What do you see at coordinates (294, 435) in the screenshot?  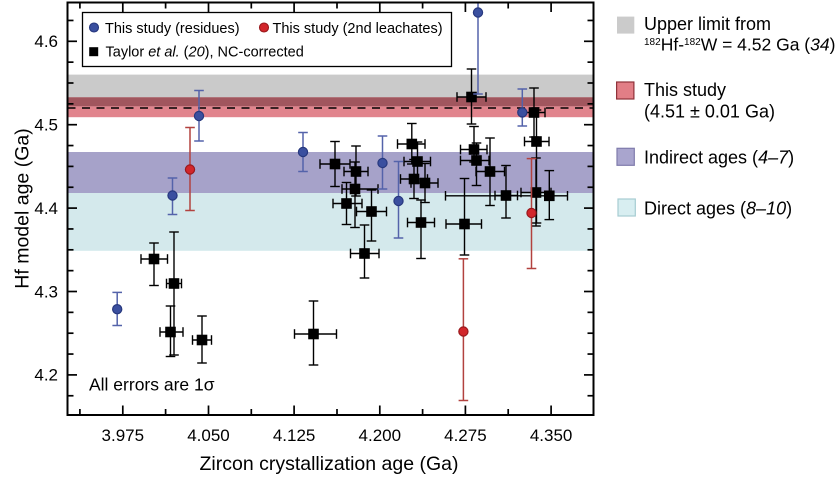 I see `svg-text: 4.125` at bounding box center [294, 435].